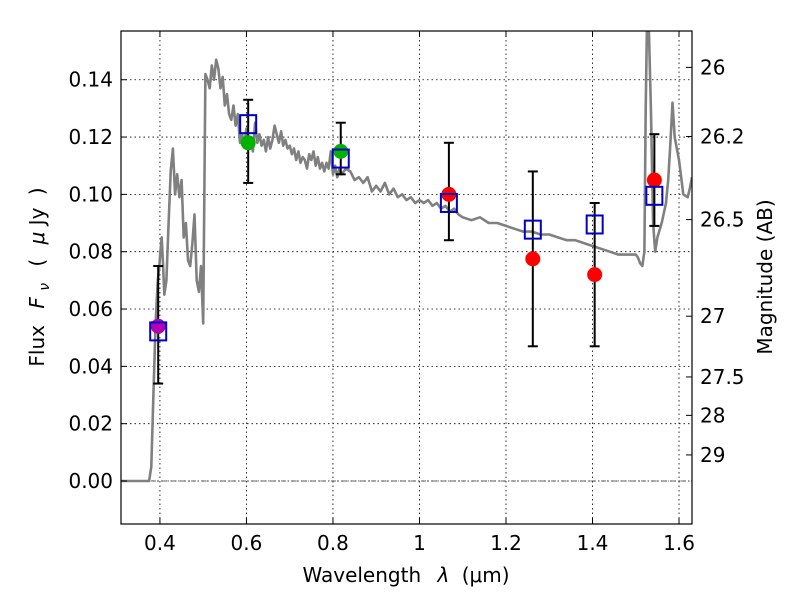 Image resolution: width=800 pixels, height=600 pixels. Describe the element at coordinates (37, 239) in the screenshot. I see `y-axis-label-mu: μ` at that location.